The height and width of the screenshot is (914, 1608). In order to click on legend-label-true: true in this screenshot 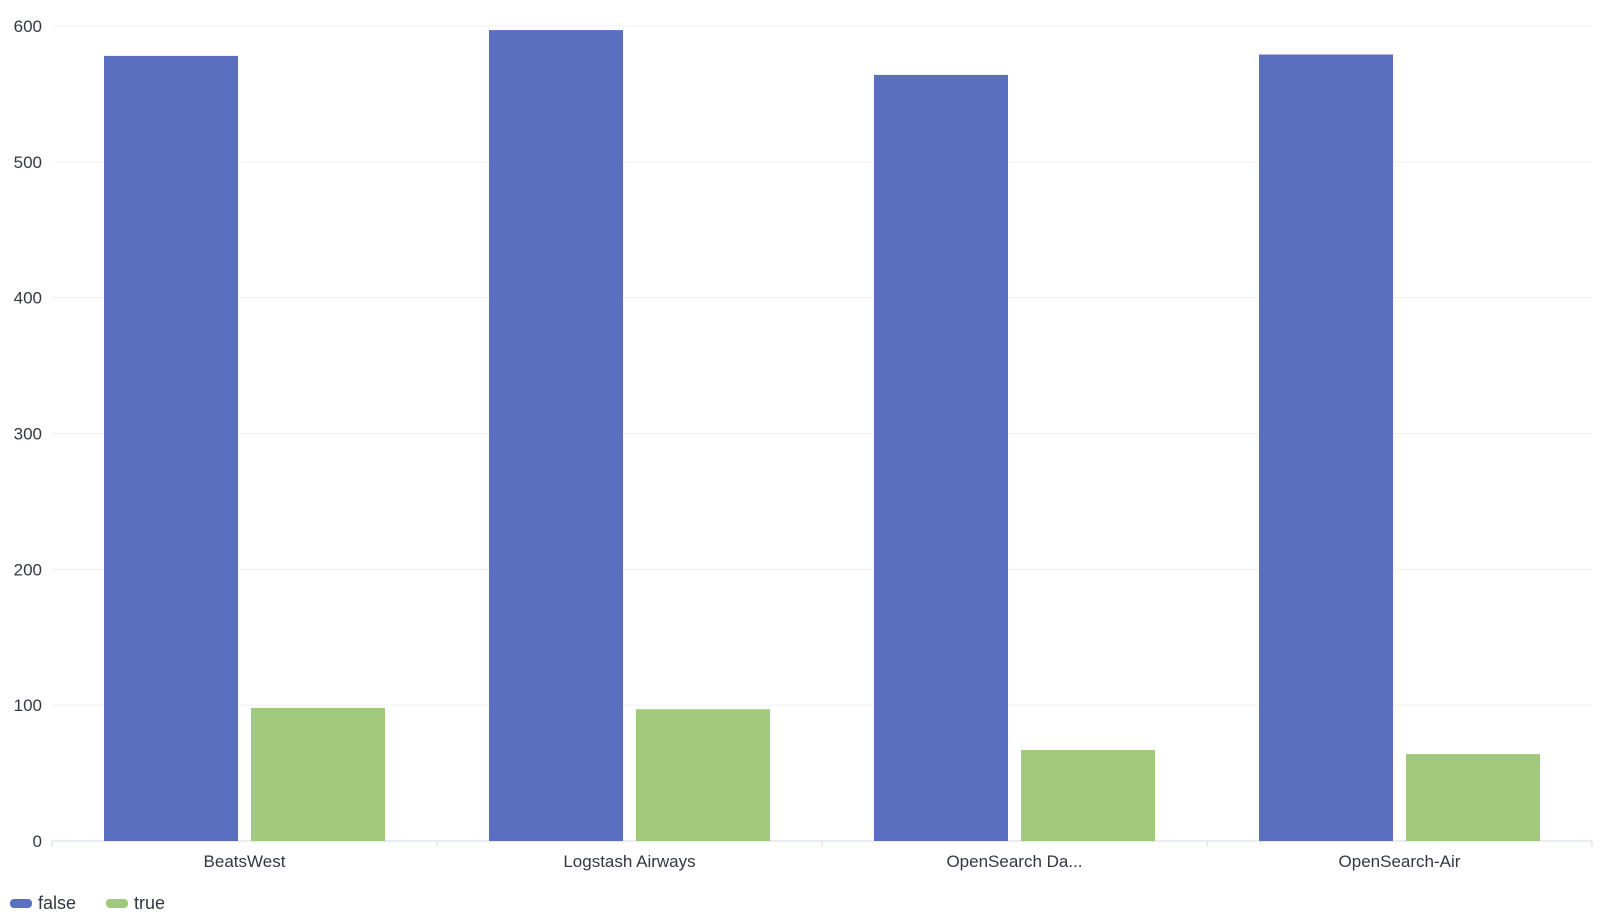, I will do `click(150, 903)`.